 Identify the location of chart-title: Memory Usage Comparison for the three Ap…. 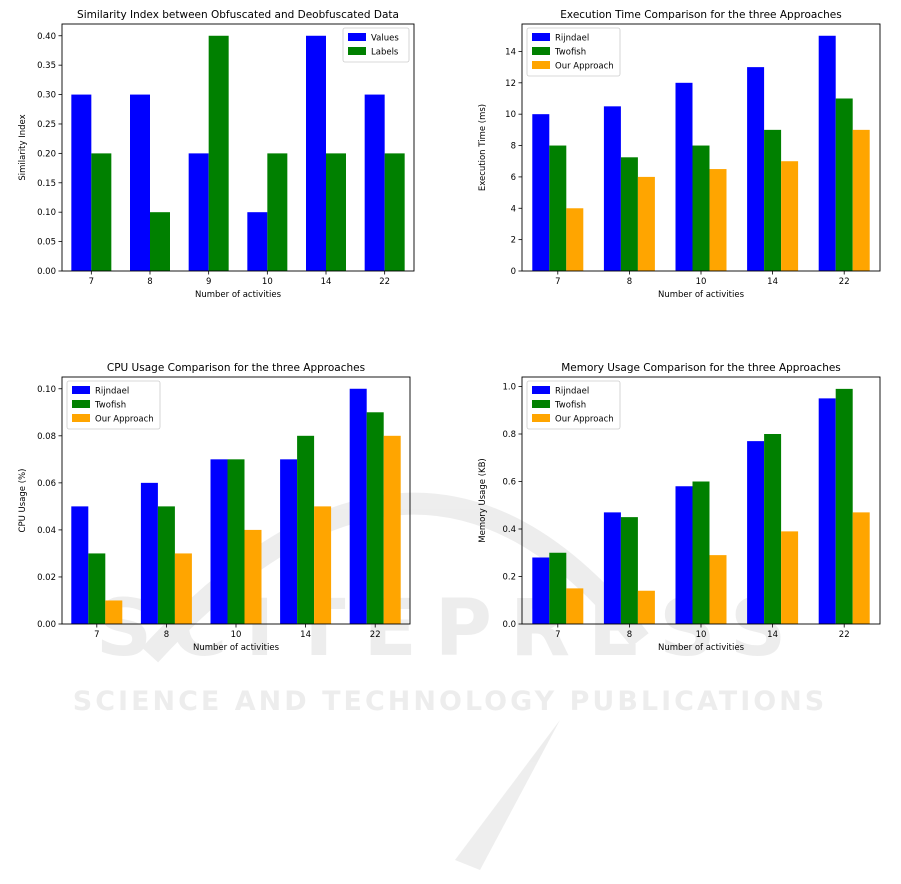
(701, 368).